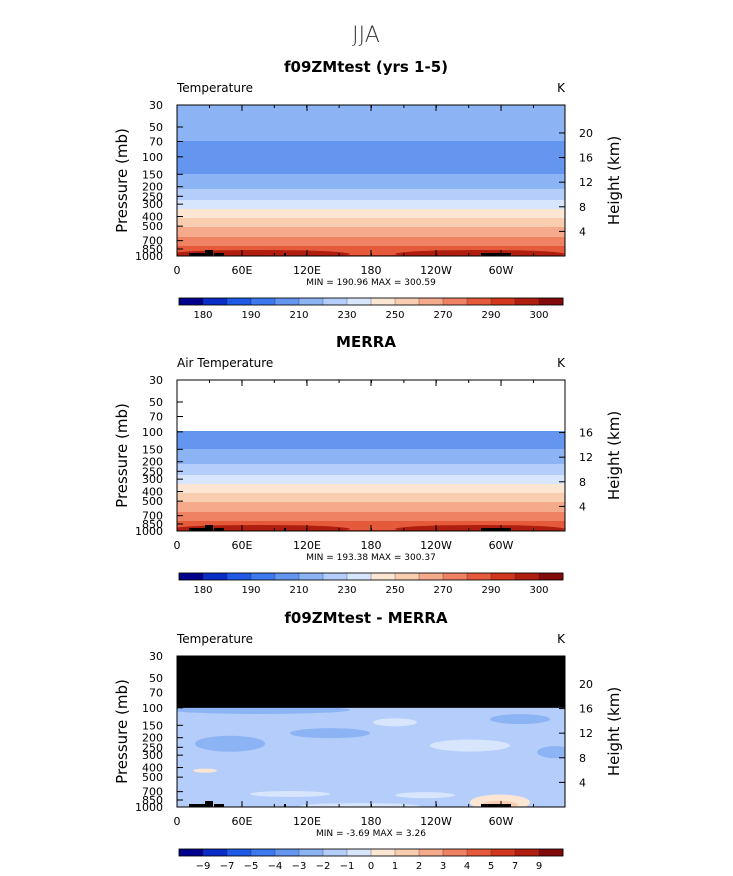  I want to click on height-tick-label: 12, so click(586, 457).